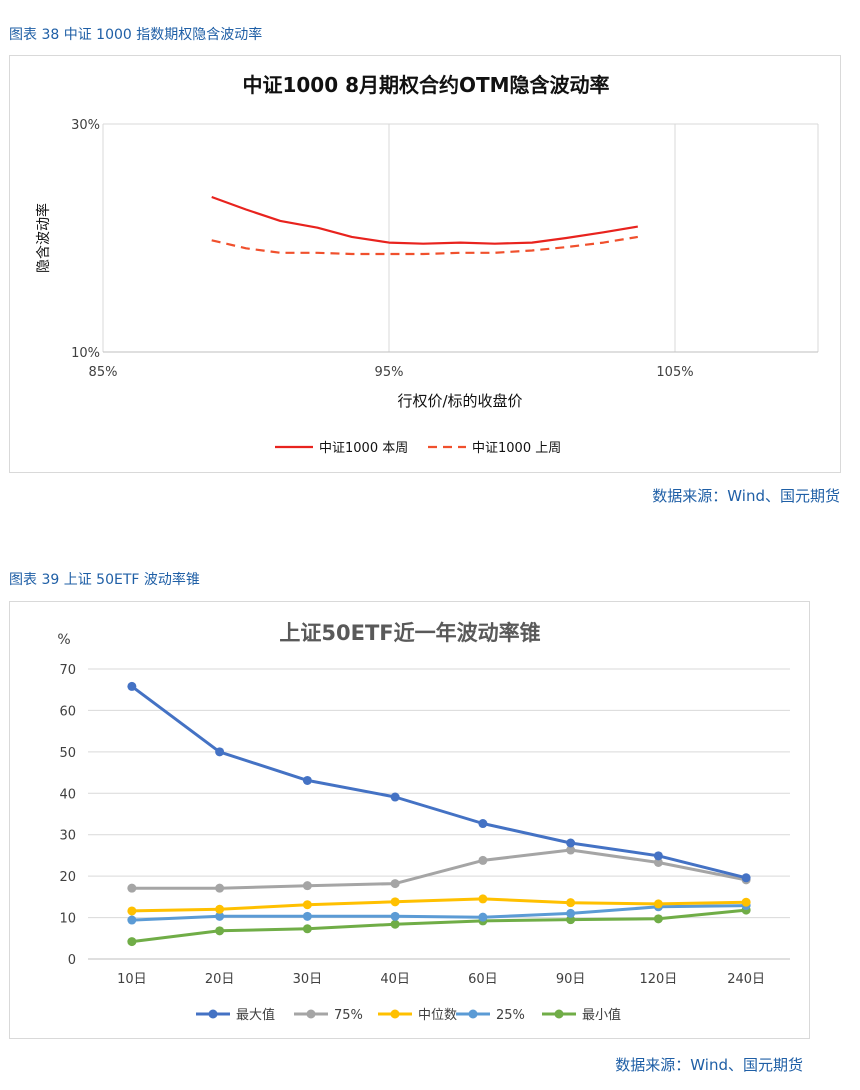 This screenshot has width=860, height=1090. Describe the element at coordinates (437, 1015) in the screenshot. I see `legend-label: 中位数` at that location.